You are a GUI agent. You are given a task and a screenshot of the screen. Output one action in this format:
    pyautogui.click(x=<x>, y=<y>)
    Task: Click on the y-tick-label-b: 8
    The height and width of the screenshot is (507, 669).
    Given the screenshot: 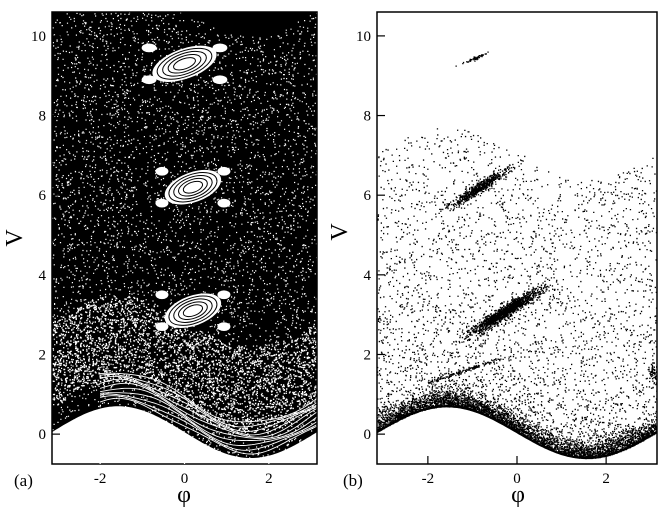 What is the action you would take?
    pyautogui.click(x=368, y=117)
    